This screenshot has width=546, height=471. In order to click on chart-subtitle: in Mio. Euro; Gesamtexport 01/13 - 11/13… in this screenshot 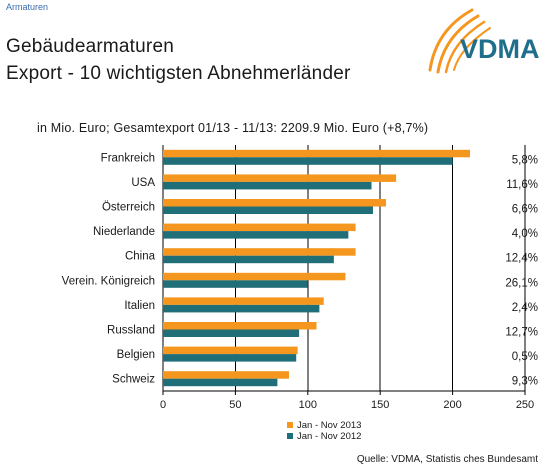, I will do `click(233, 128)`.